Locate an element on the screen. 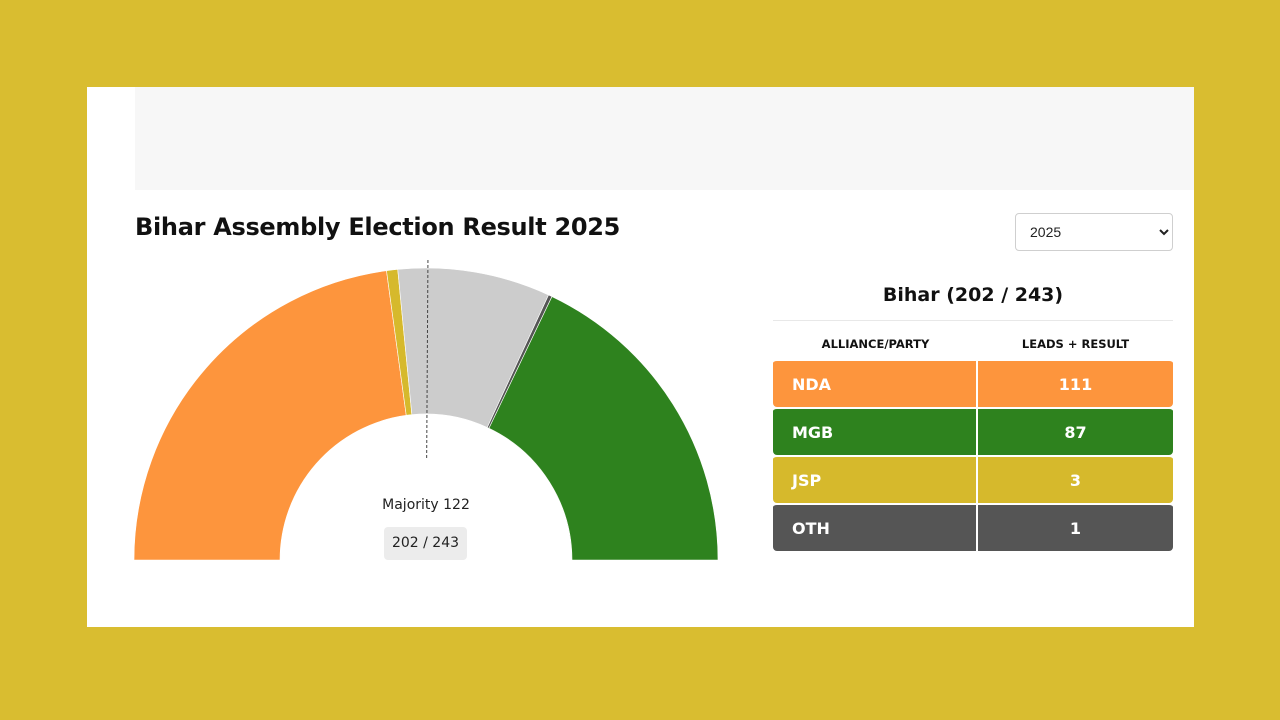 Image resolution: width=1280 pixels, height=720 pixels. declared-count: 202 / 243 is located at coordinates (425, 543).